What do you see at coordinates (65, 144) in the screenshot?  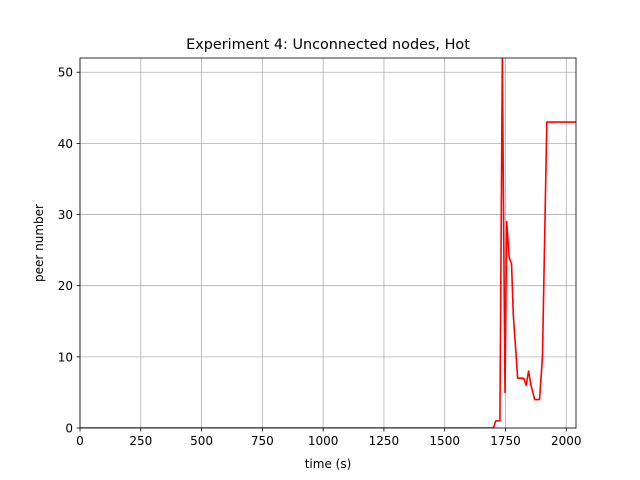 I see `y-tick-label: 40` at bounding box center [65, 144].